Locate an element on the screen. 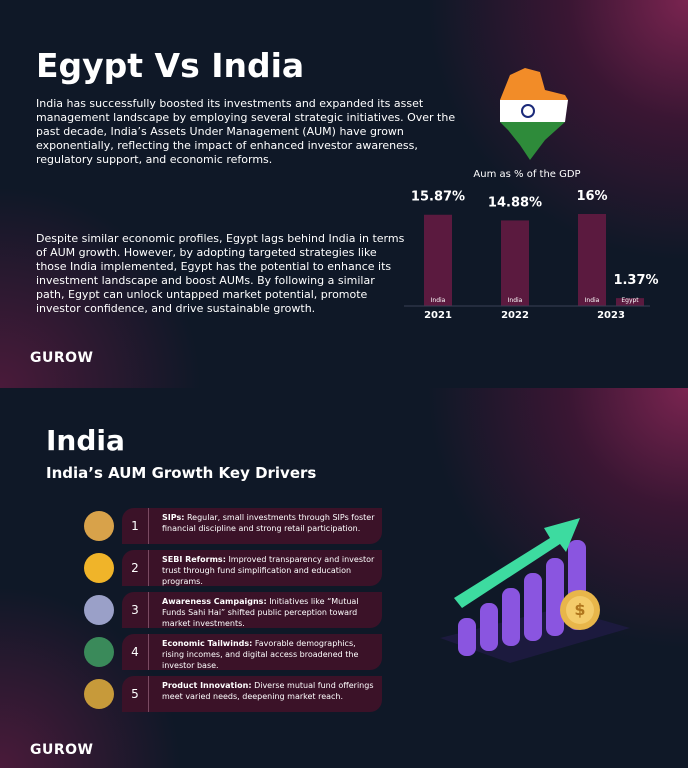  driver-label: SEBI Reforms: is located at coordinates (194, 559).